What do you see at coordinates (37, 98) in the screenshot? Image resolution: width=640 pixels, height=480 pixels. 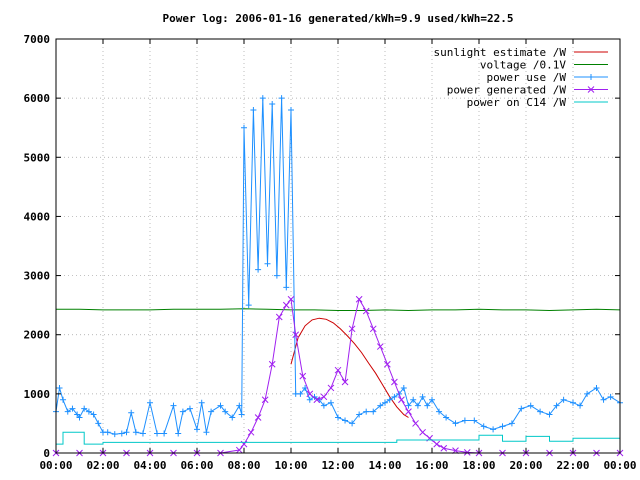 I see `y-tick-label: 6000` at bounding box center [37, 98].